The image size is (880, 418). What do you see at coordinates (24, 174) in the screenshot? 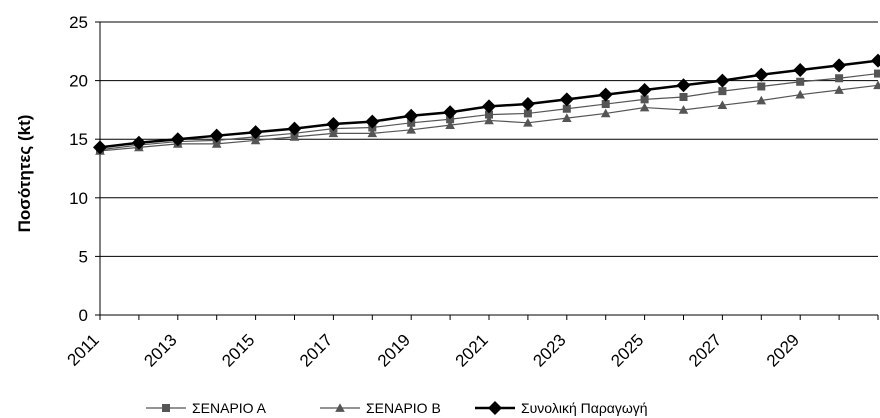
I see `y-axis-title: Ποσότητες (kt)` at bounding box center [24, 174].